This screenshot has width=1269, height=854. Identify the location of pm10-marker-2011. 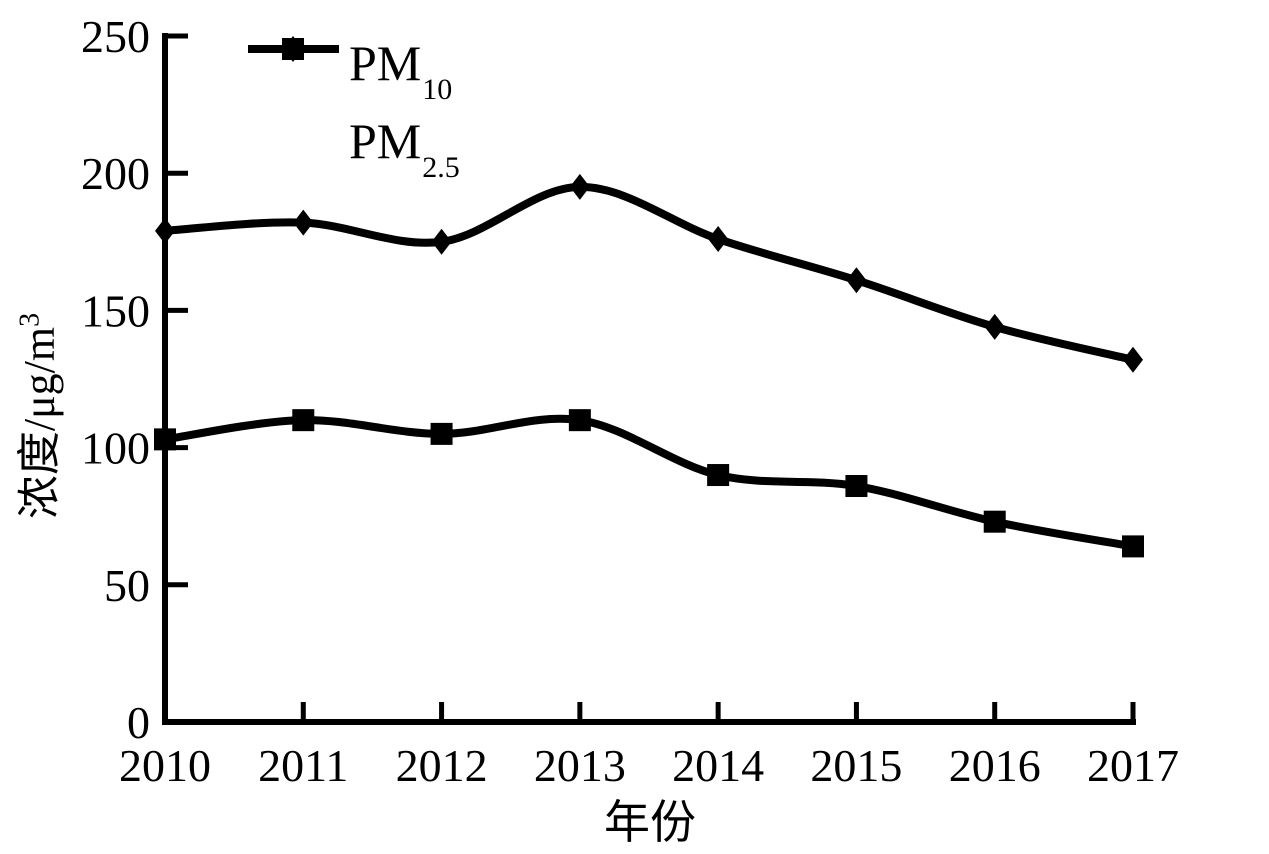
(303, 222).